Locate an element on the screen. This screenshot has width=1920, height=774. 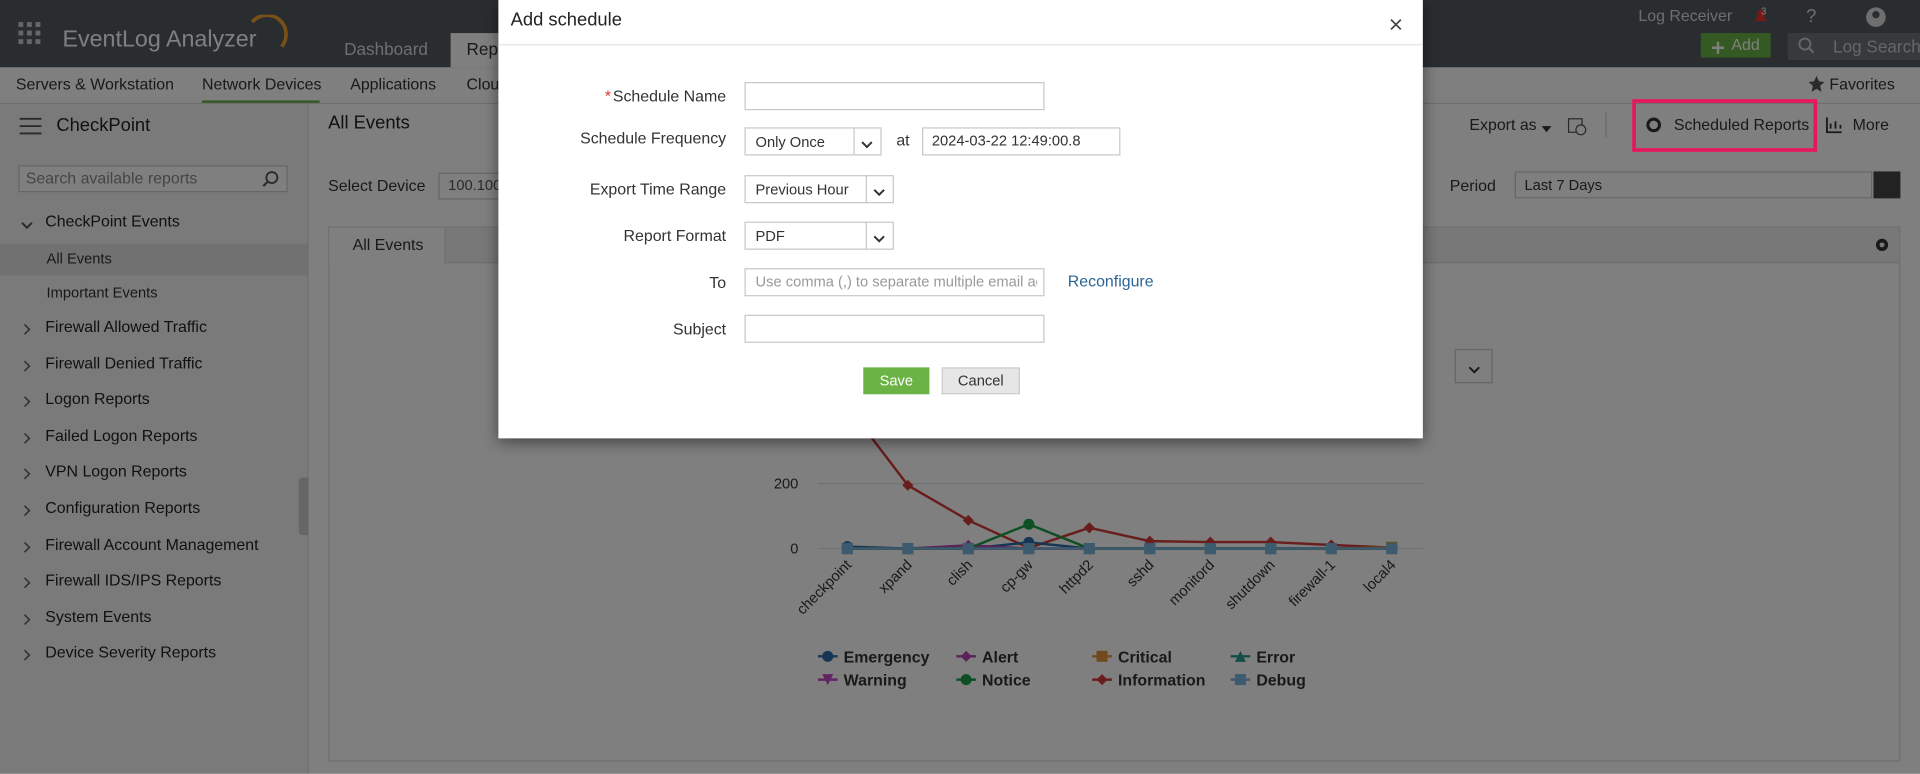
time-range-select is located at coordinates (819, 189).